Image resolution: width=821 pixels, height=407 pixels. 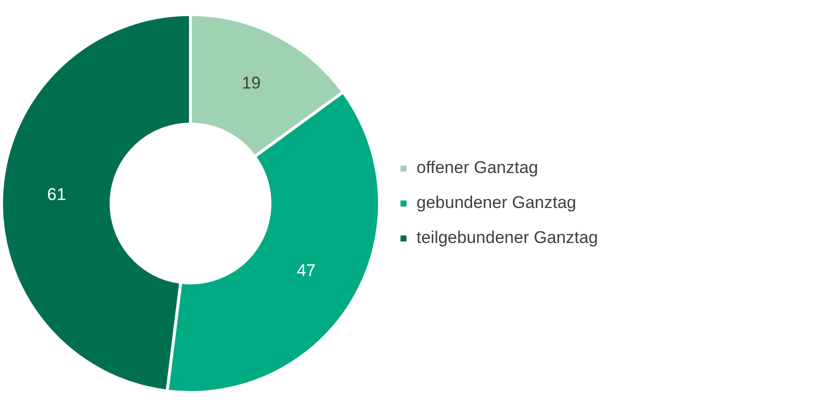 I want to click on data-label: 19, so click(x=251, y=83).